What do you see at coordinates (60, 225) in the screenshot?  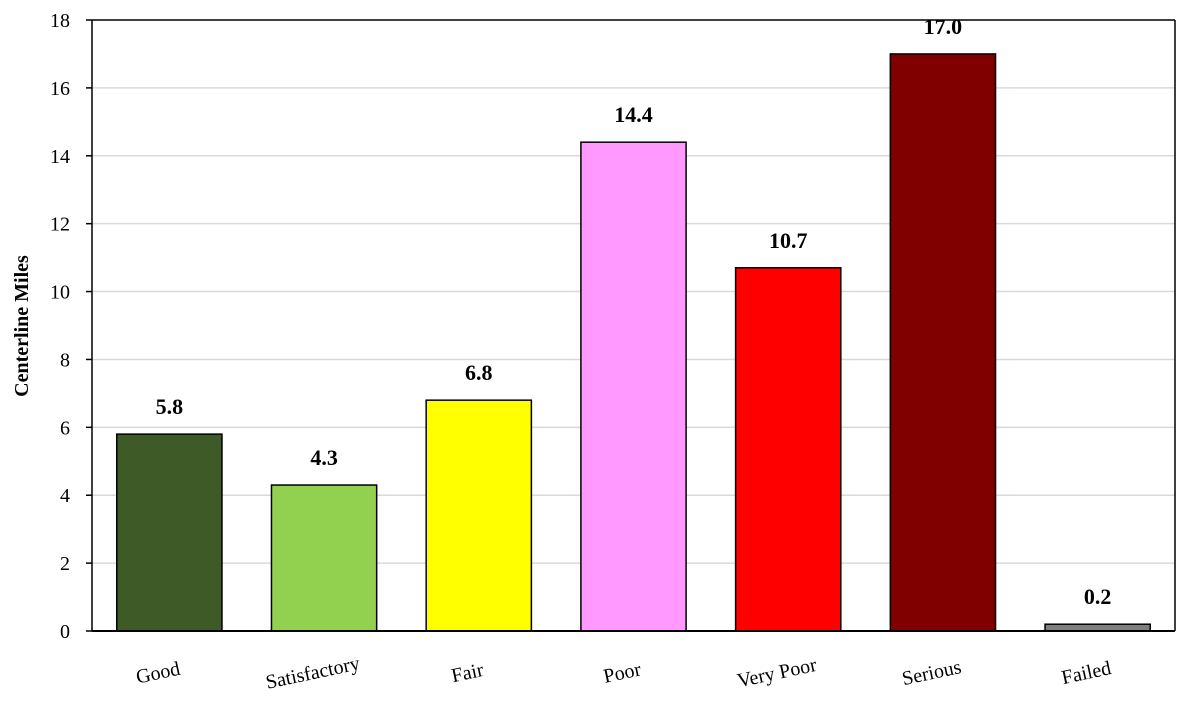 I see `y-tick-label: 12` at bounding box center [60, 225].